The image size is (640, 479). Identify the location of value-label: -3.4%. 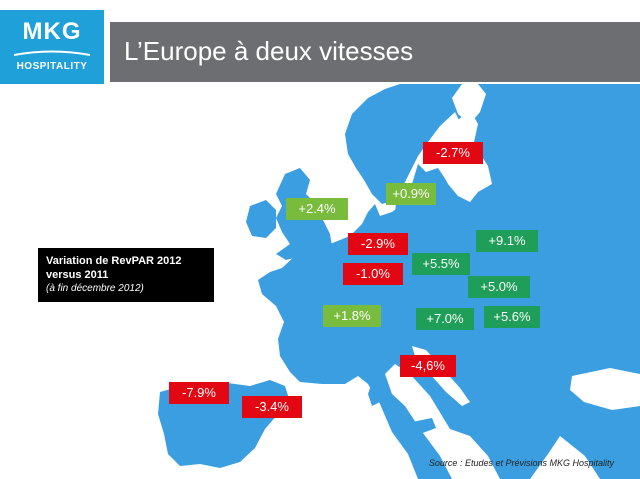
(272, 407).